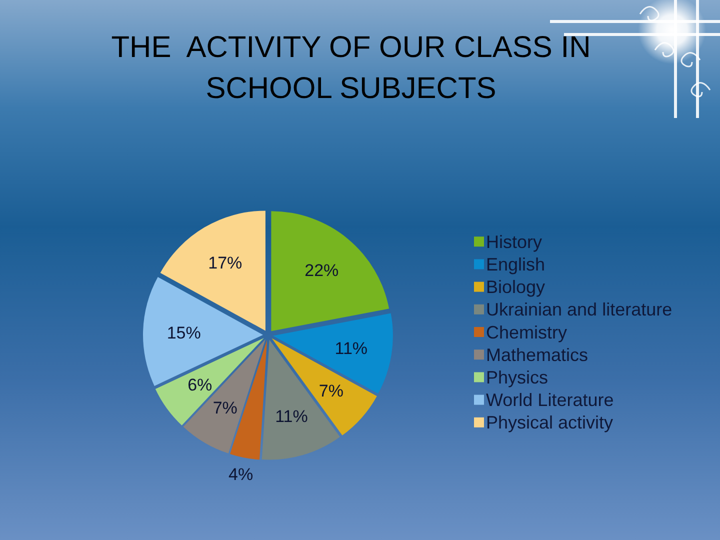 This screenshot has width=720, height=540. Describe the element at coordinates (550, 400) in the screenshot. I see `legend-label: World Literature` at that location.